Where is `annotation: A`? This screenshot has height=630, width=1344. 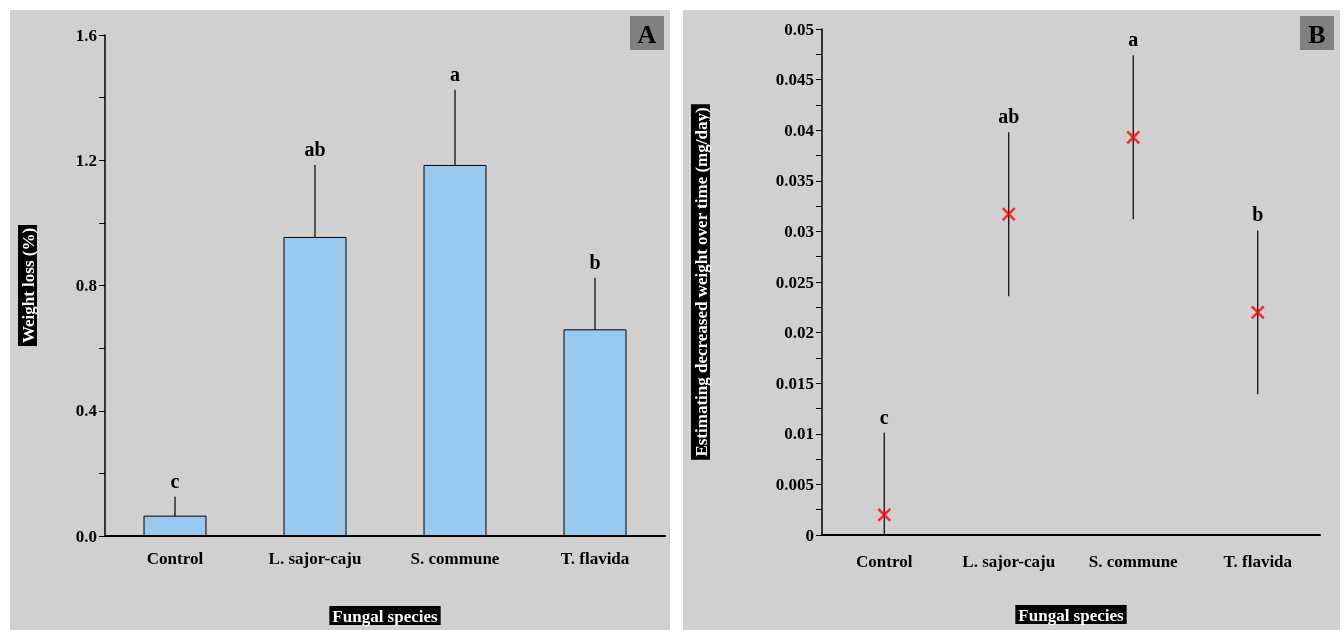 annotation: A is located at coordinates (647, 34).